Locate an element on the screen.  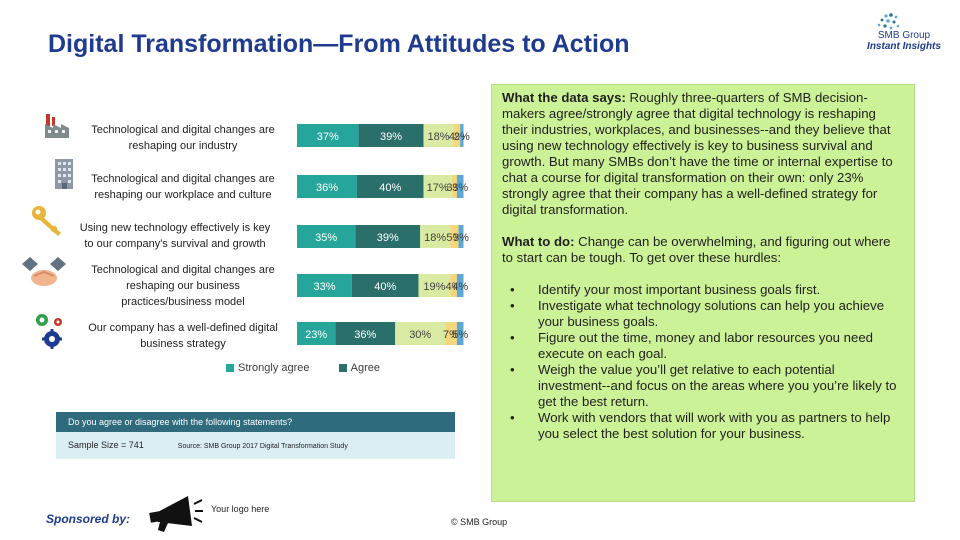
brand-dots-icon is located at coordinates (888, 21).